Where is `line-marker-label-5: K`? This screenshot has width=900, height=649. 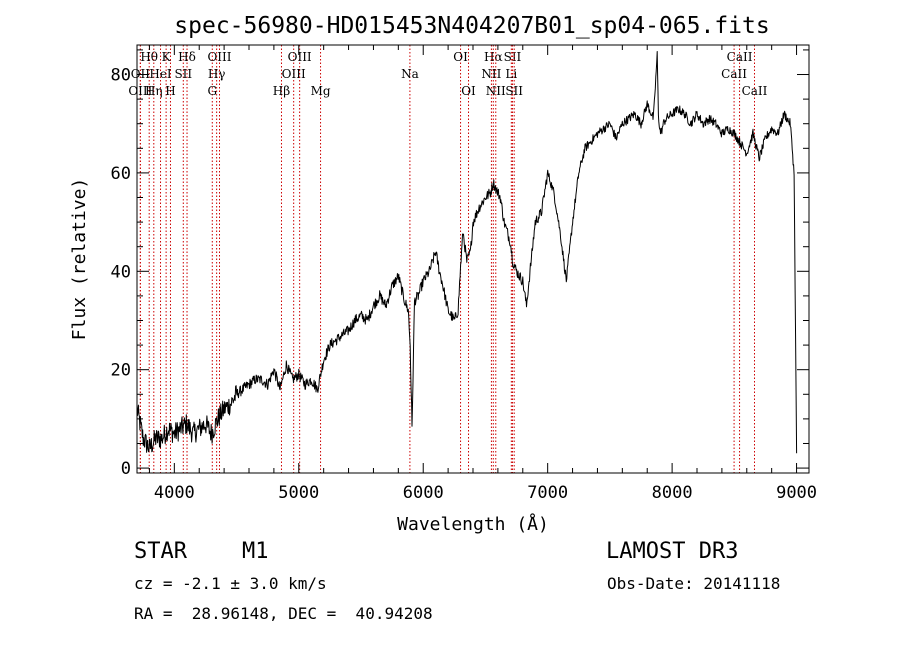 line-marker-label-5: K is located at coordinates (167, 57).